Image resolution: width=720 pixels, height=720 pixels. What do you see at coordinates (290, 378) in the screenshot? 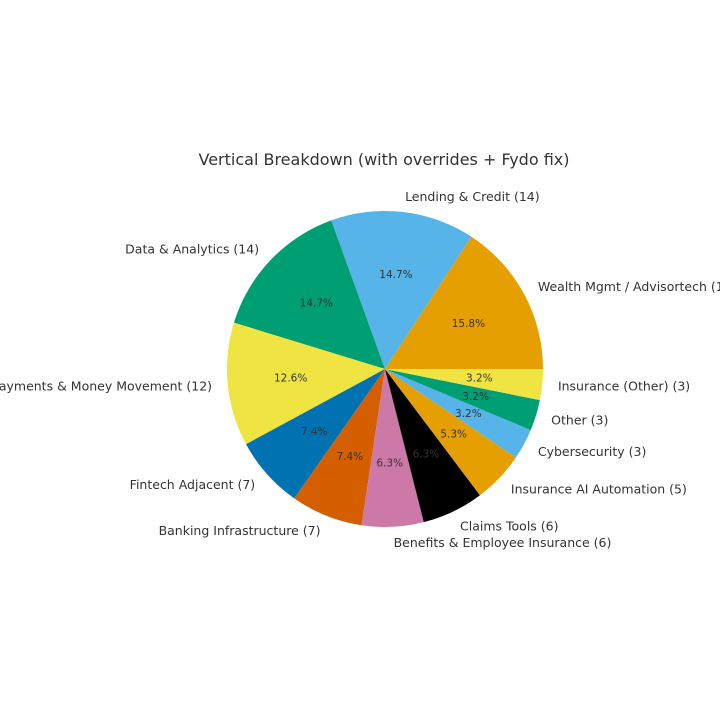
I see `slice-percent-label: 12.6%` at bounding box center [290, 378].